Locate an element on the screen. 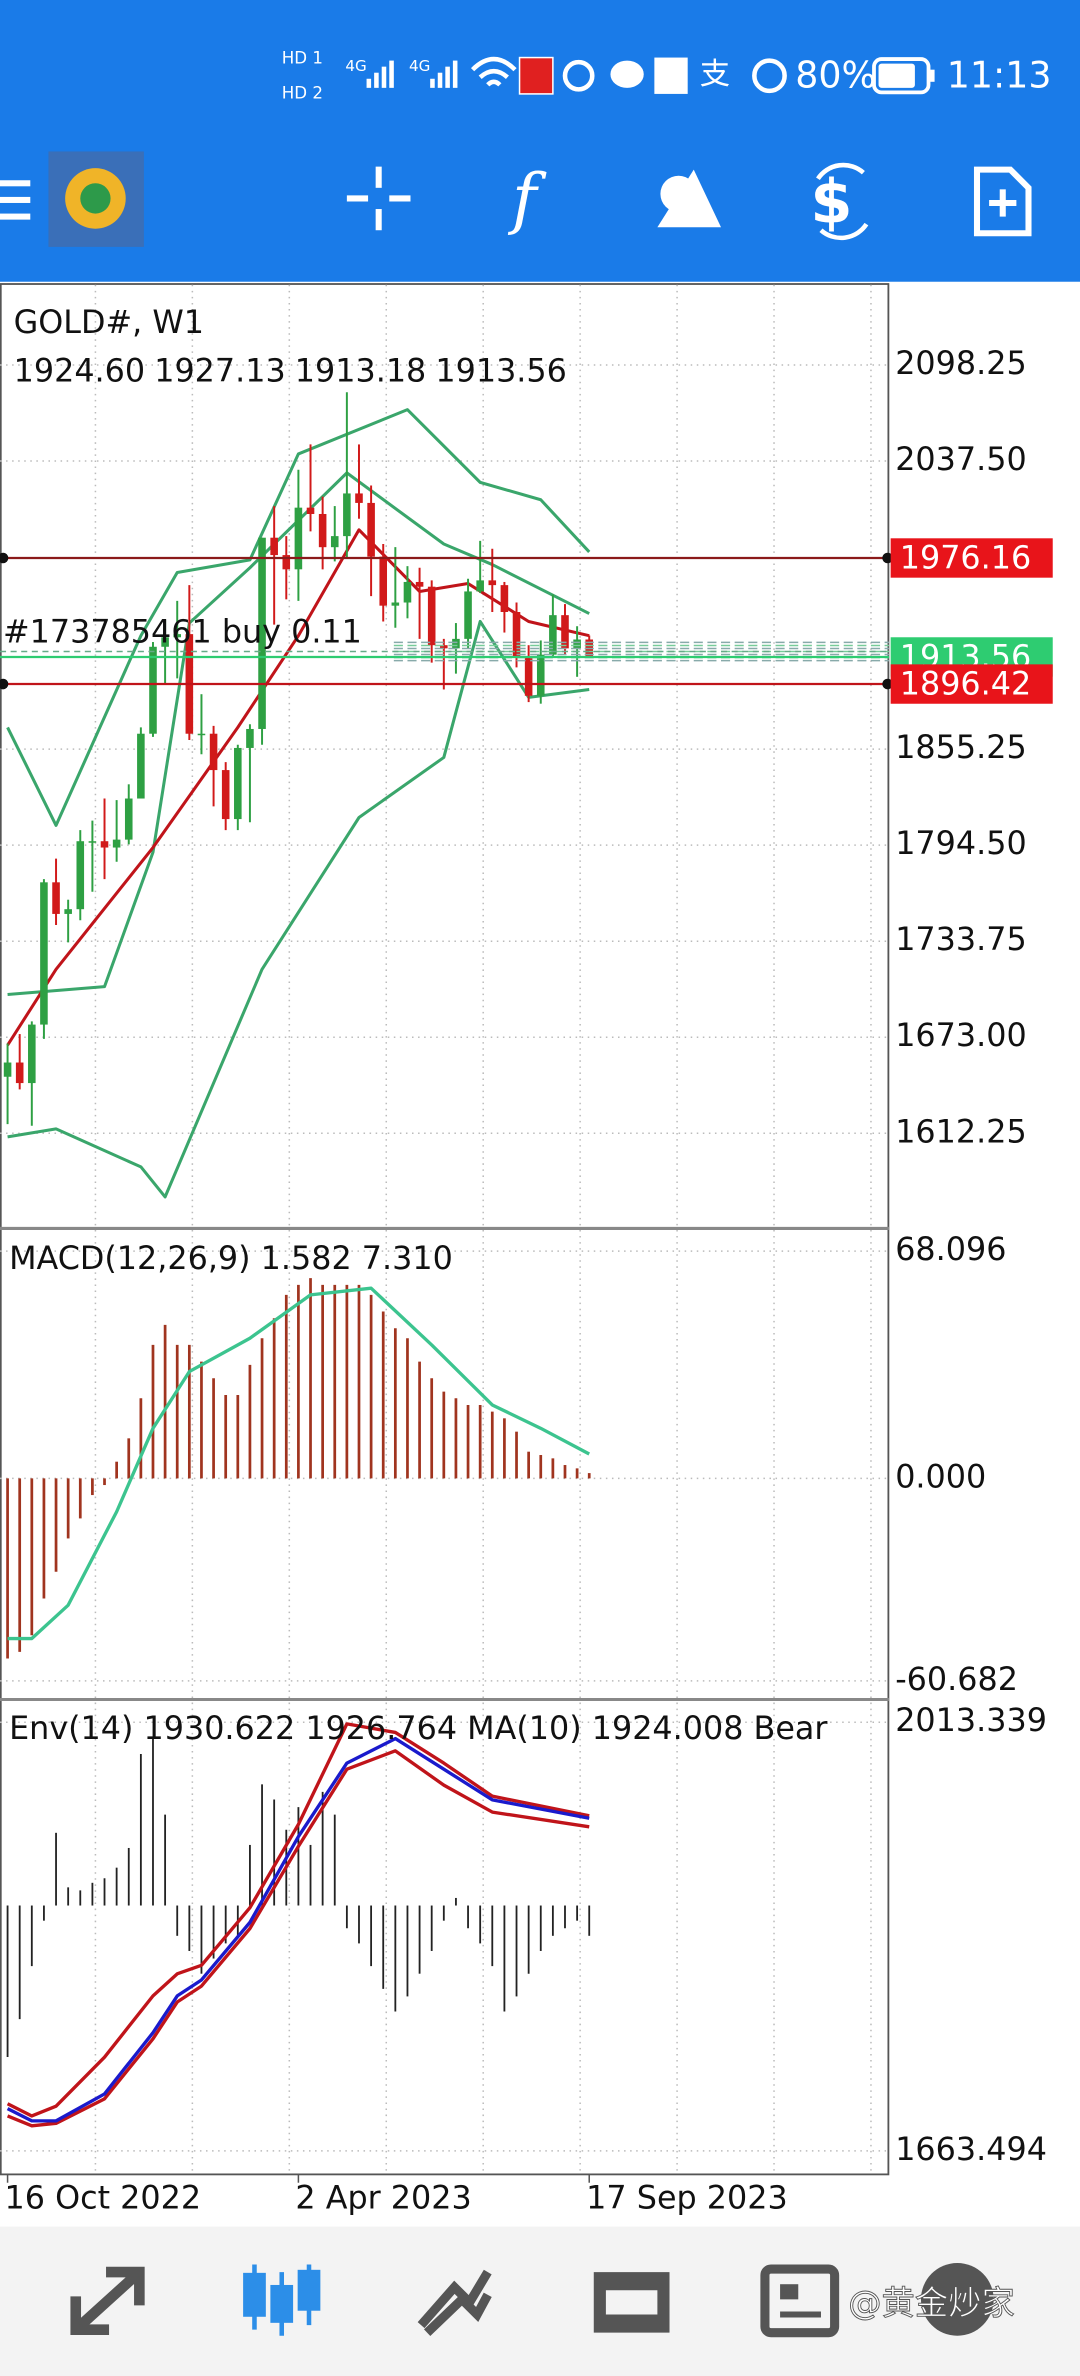  price-box is located at coordinates (971, 684).